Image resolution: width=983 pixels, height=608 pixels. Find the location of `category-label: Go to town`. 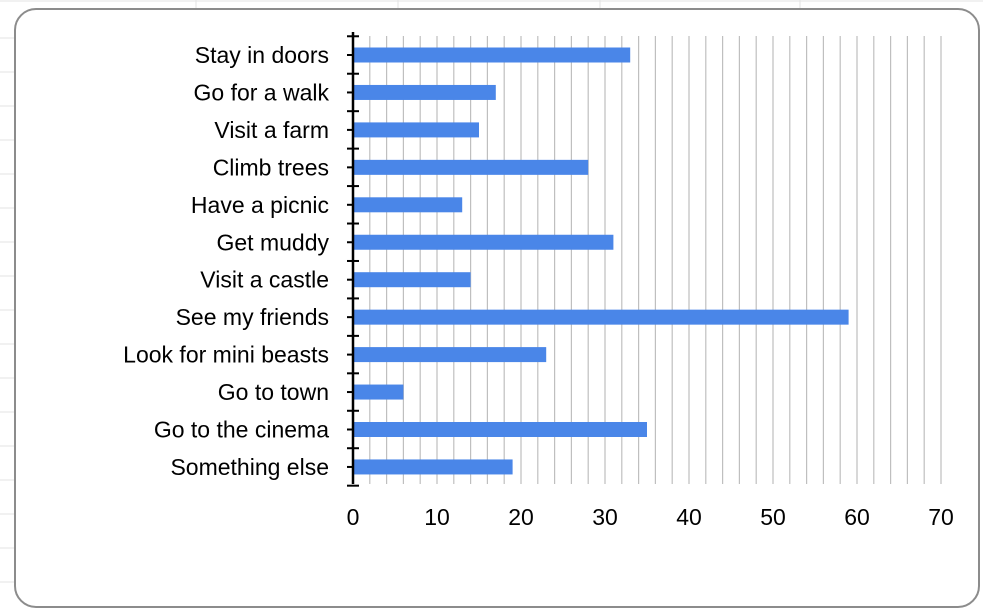

category-label: Go to town is located at coordinates (273, 392).